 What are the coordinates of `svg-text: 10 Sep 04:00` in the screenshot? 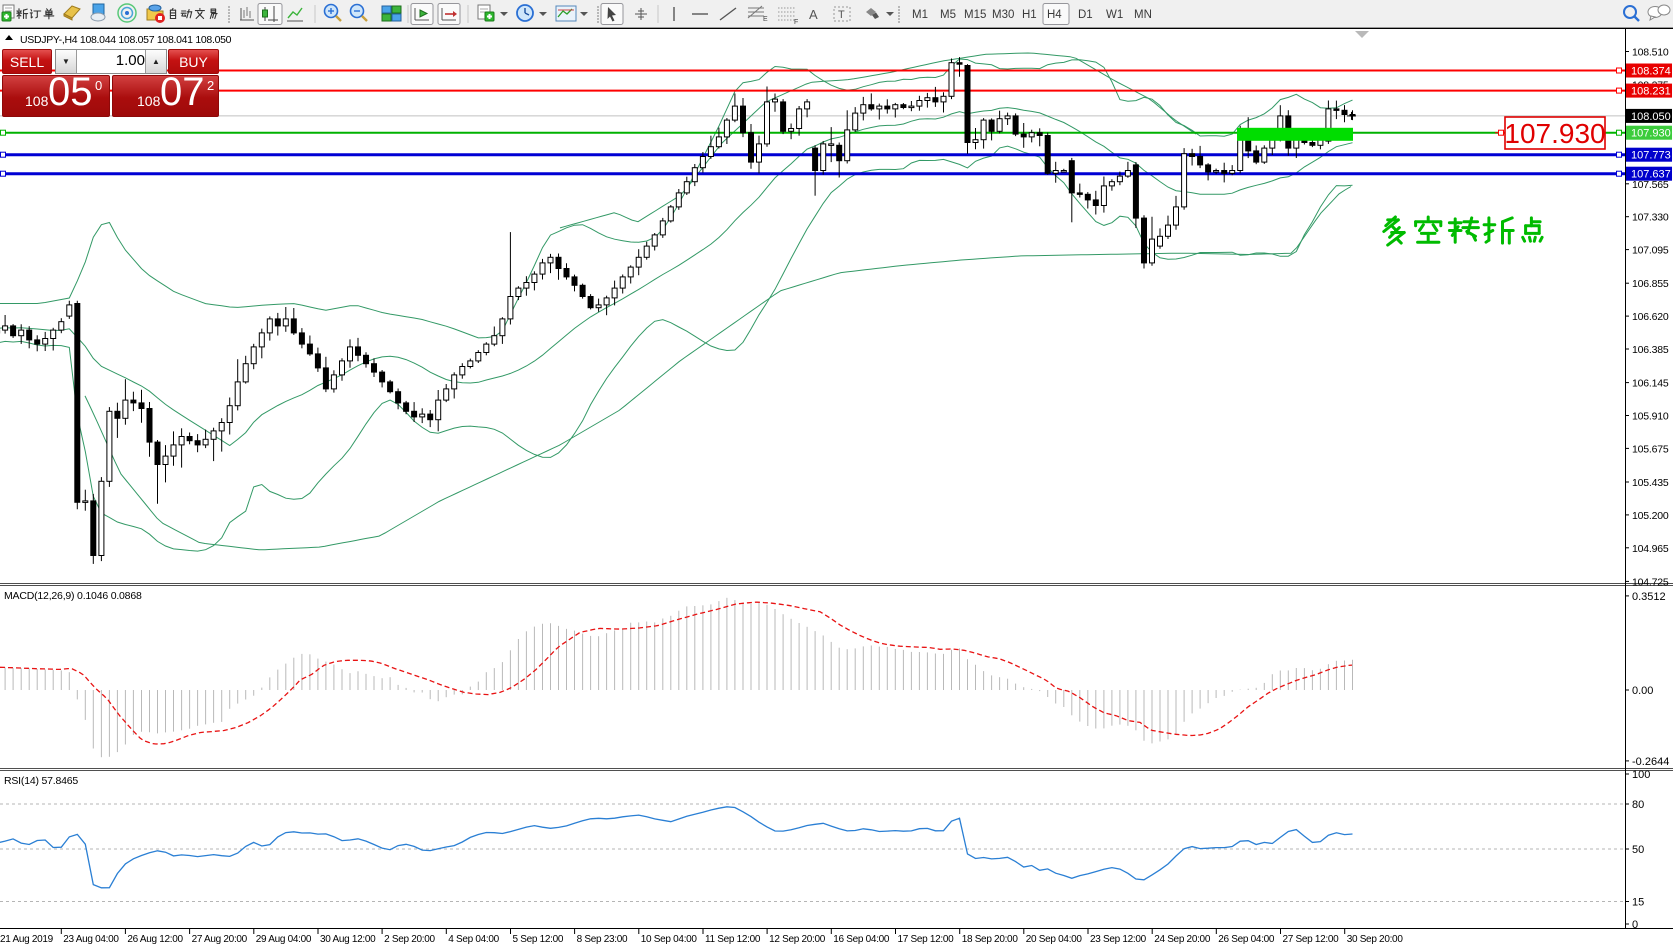 It's located at (669, 939).